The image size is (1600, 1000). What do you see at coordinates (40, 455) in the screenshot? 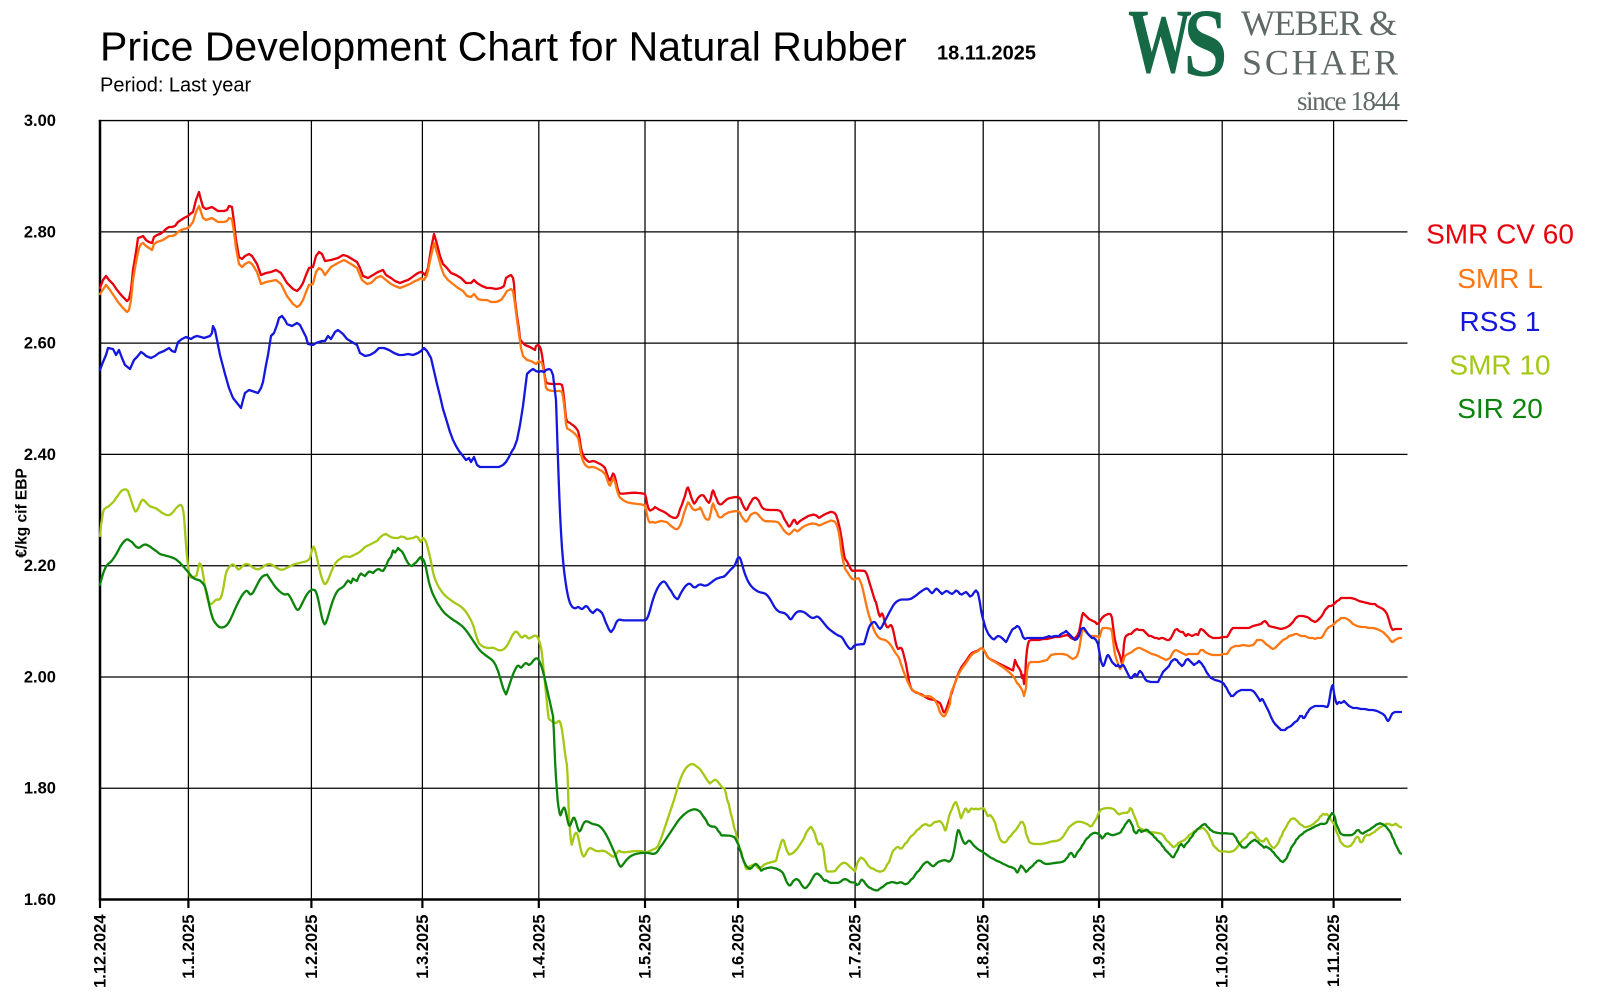
I see `svg-text: 2.40` at bounding box center [40, 455].